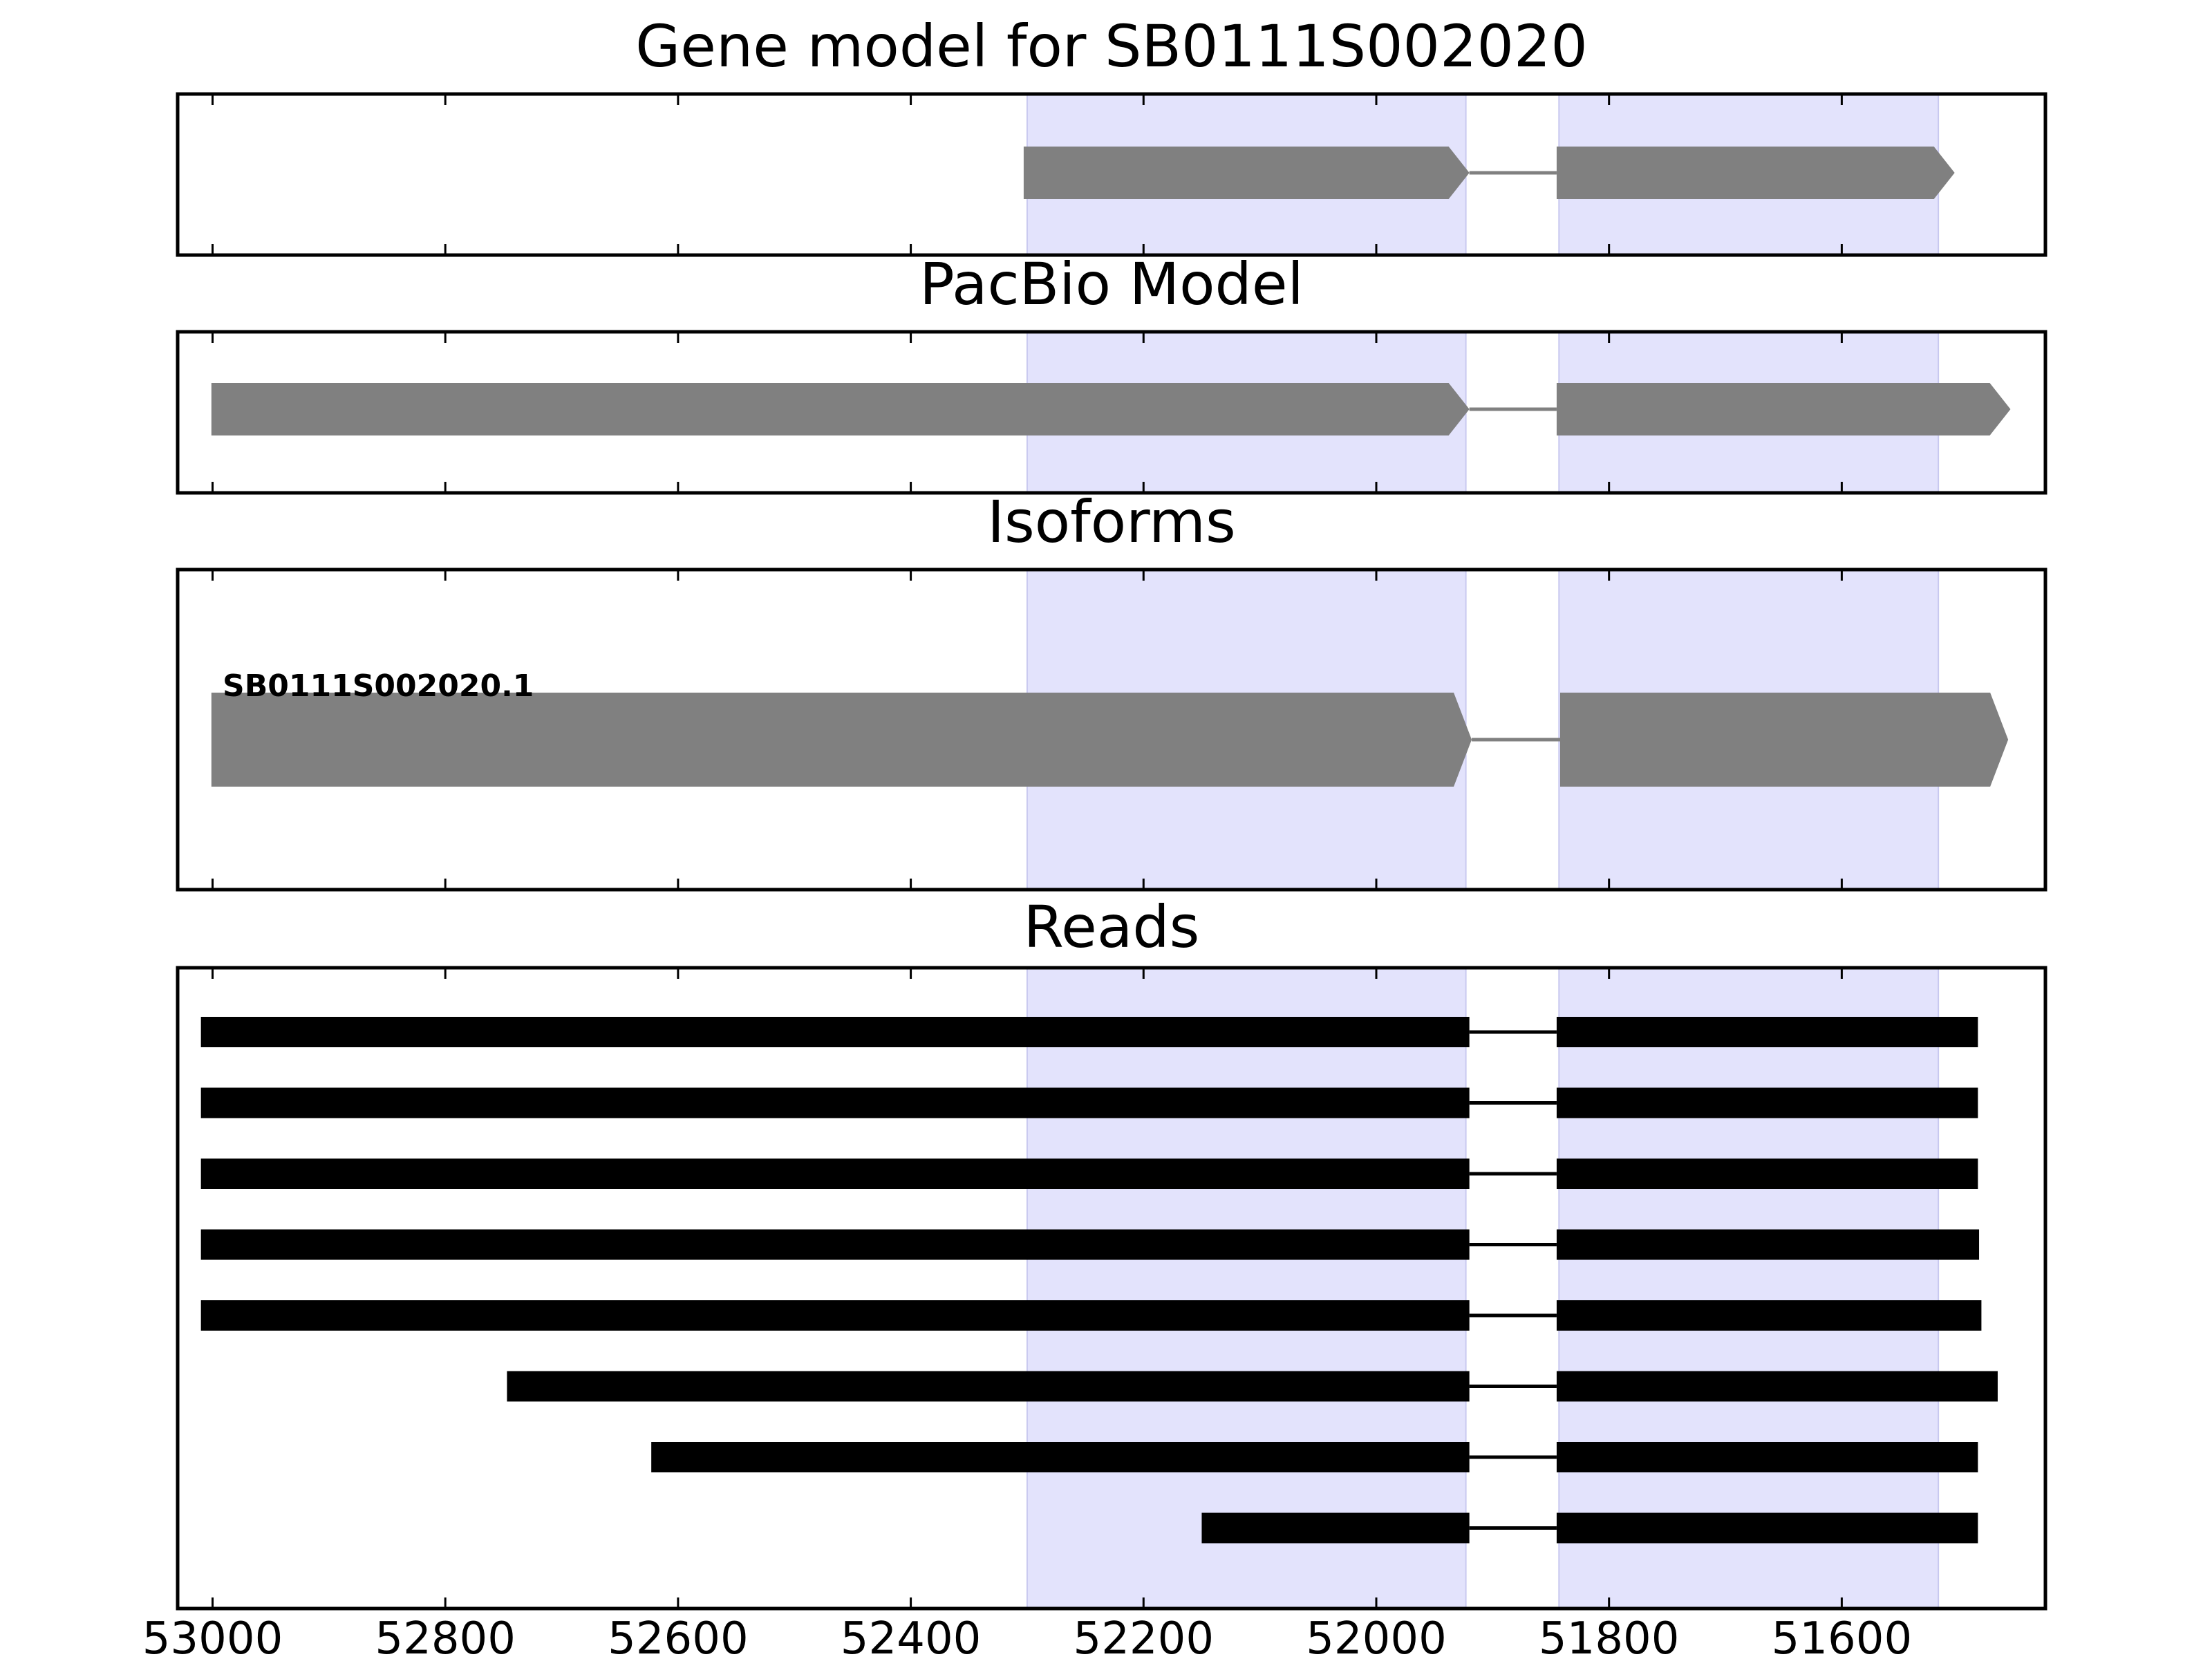  I want to click on x-tick-label: 52800, so click(446, 1636).